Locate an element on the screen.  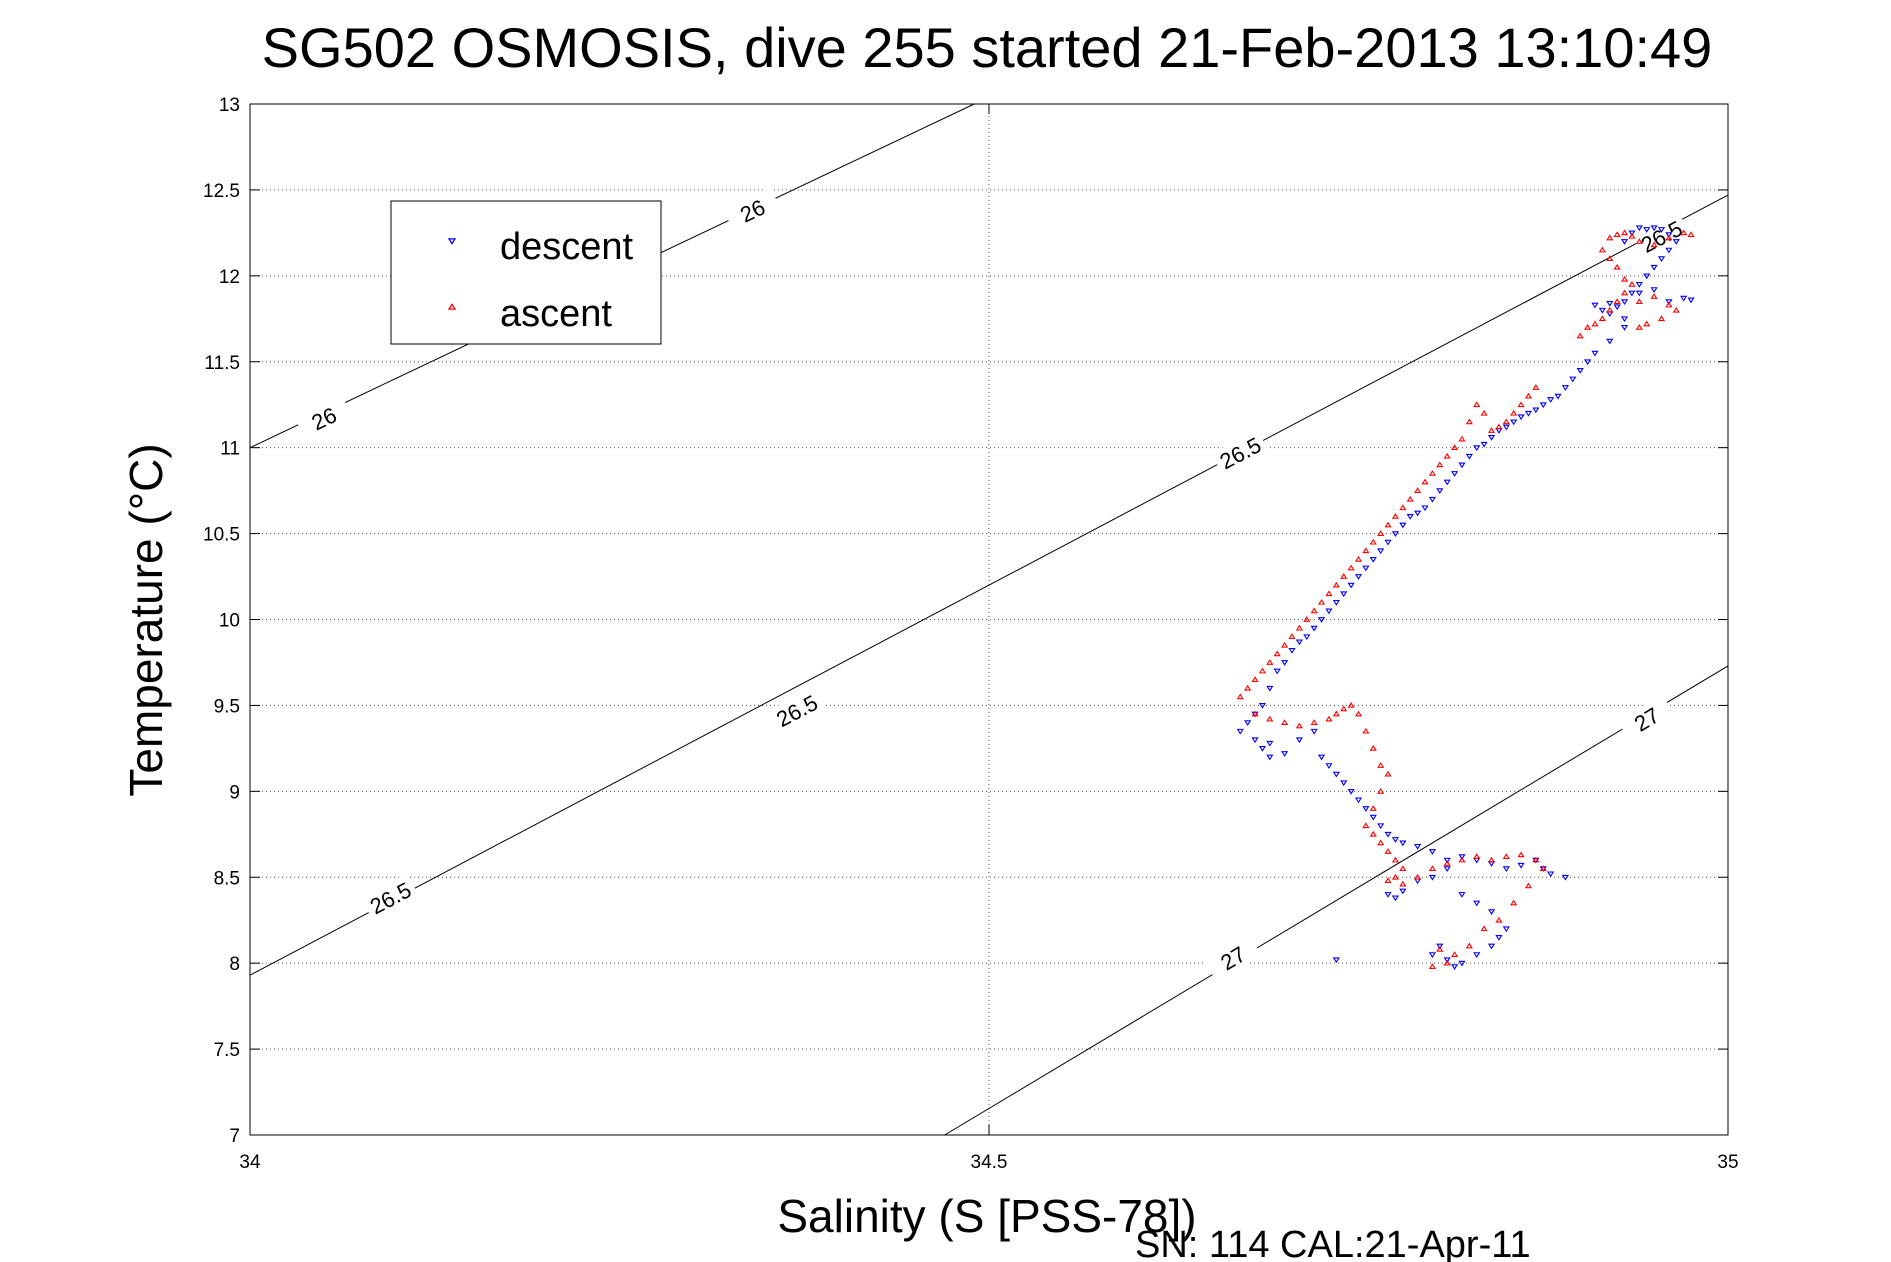
legend-item-ascent: ascent is located at coordinates (529, 314).